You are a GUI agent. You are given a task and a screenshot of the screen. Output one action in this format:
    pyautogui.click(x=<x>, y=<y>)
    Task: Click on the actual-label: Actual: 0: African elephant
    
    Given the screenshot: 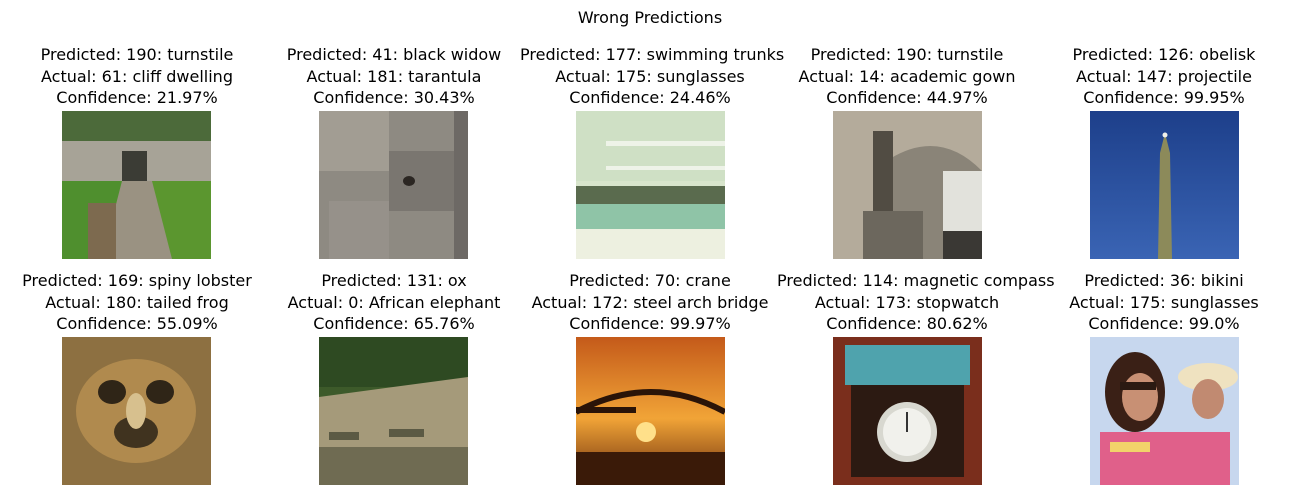 What is the action you would take?
    pyautogui.click(x=394, y=302)
    